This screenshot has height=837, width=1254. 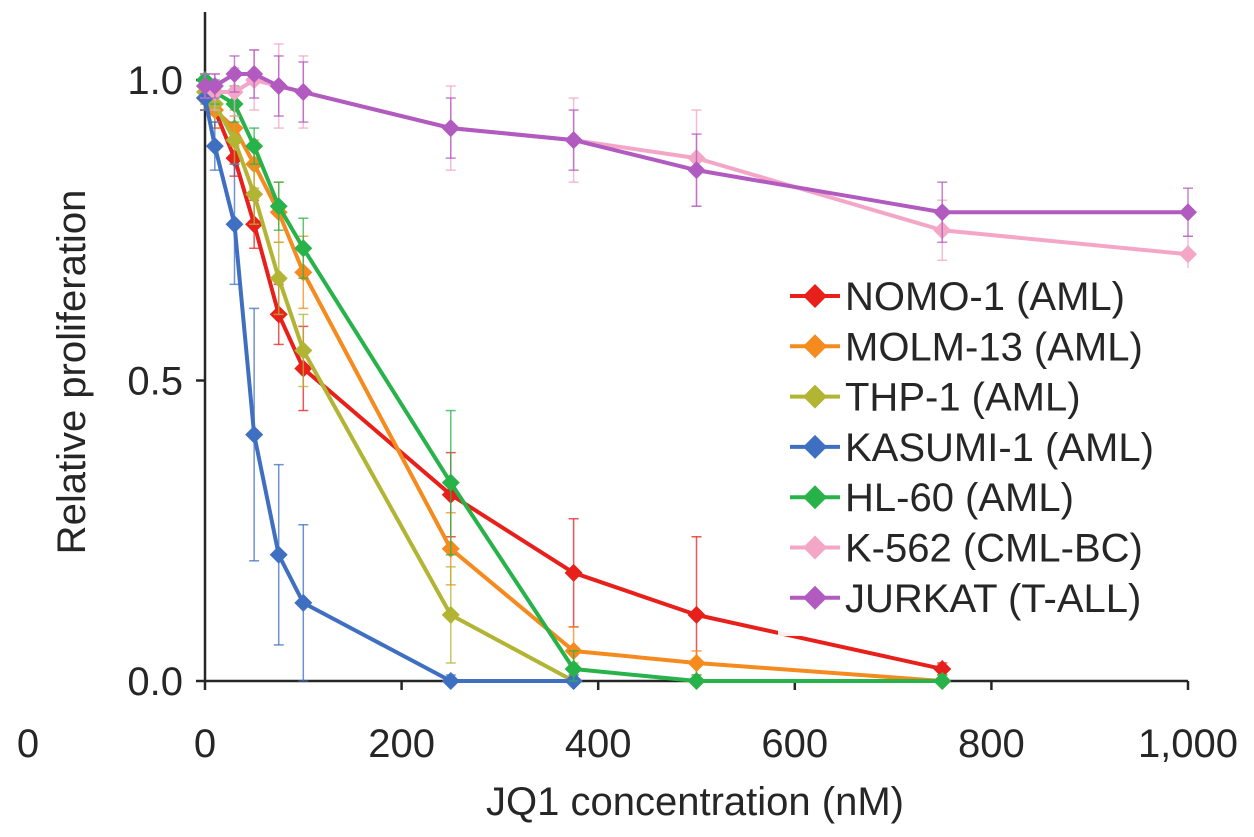 What do you see at coordinates (205, 744) in the screenshot?
I see `x-tick-label: 0` at bounding box center [205, 744].